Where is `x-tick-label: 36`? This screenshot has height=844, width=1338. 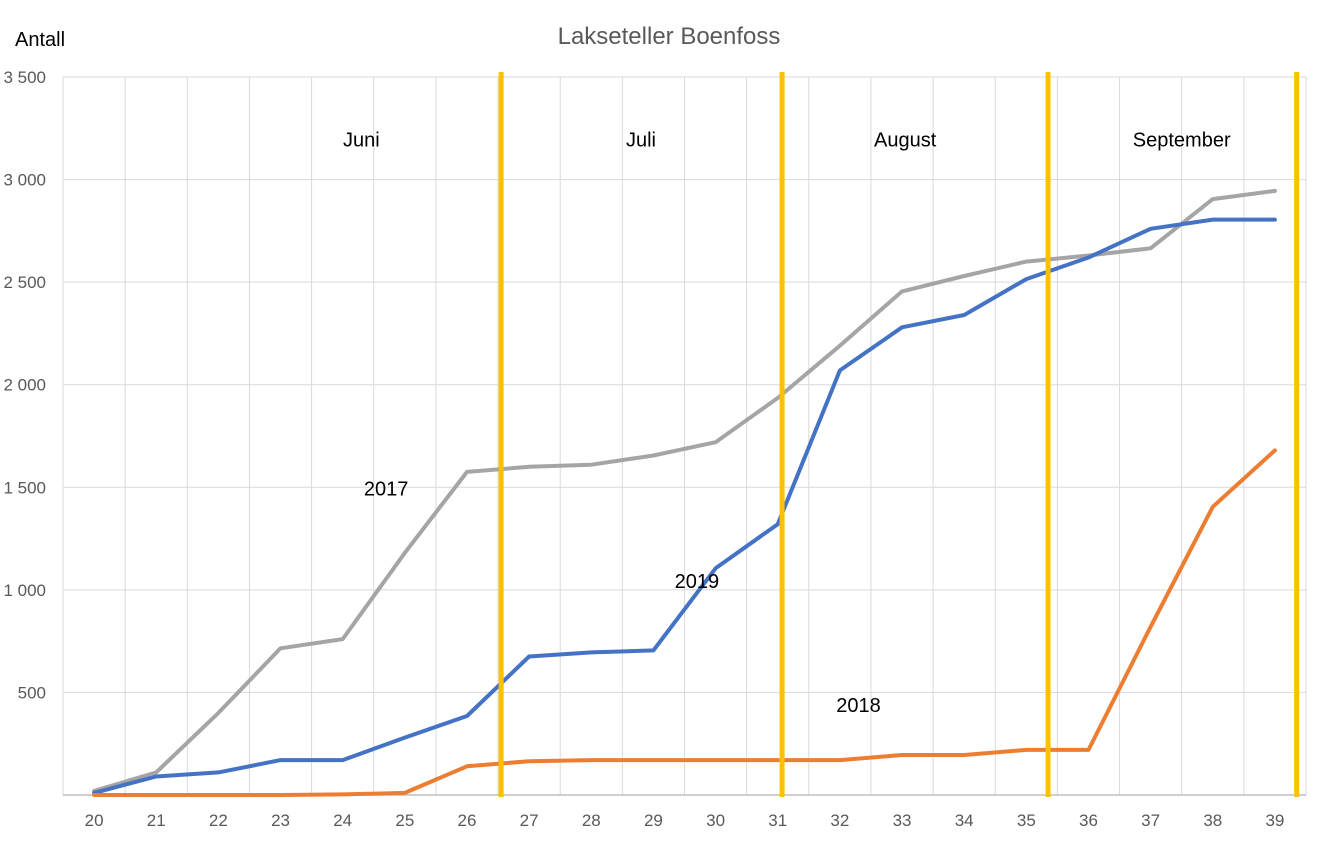
x-tick-label: 36 is located at coordinates (1088, 820).